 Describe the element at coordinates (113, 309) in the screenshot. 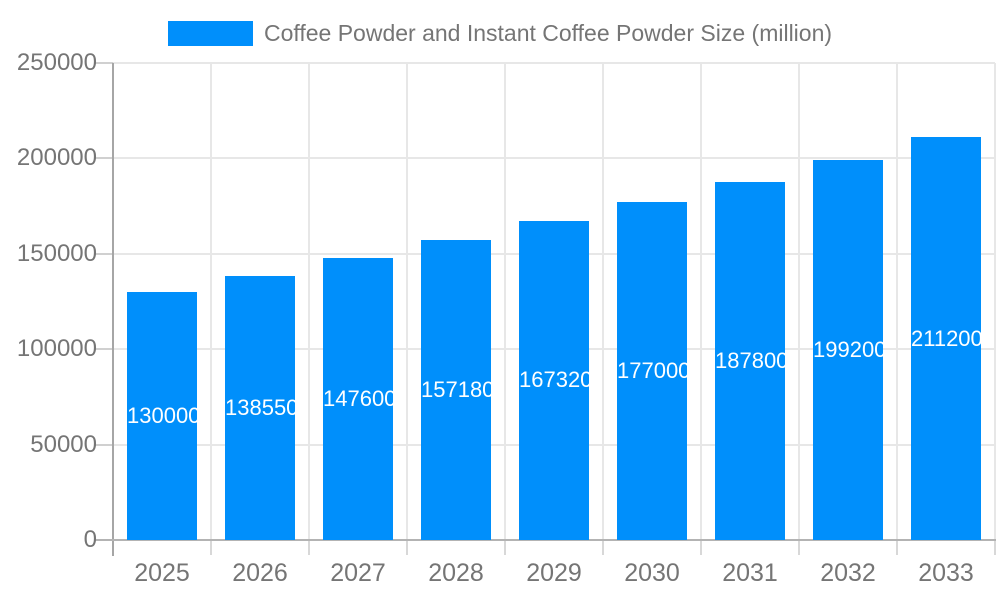

I see `y-axis-line` at that location.